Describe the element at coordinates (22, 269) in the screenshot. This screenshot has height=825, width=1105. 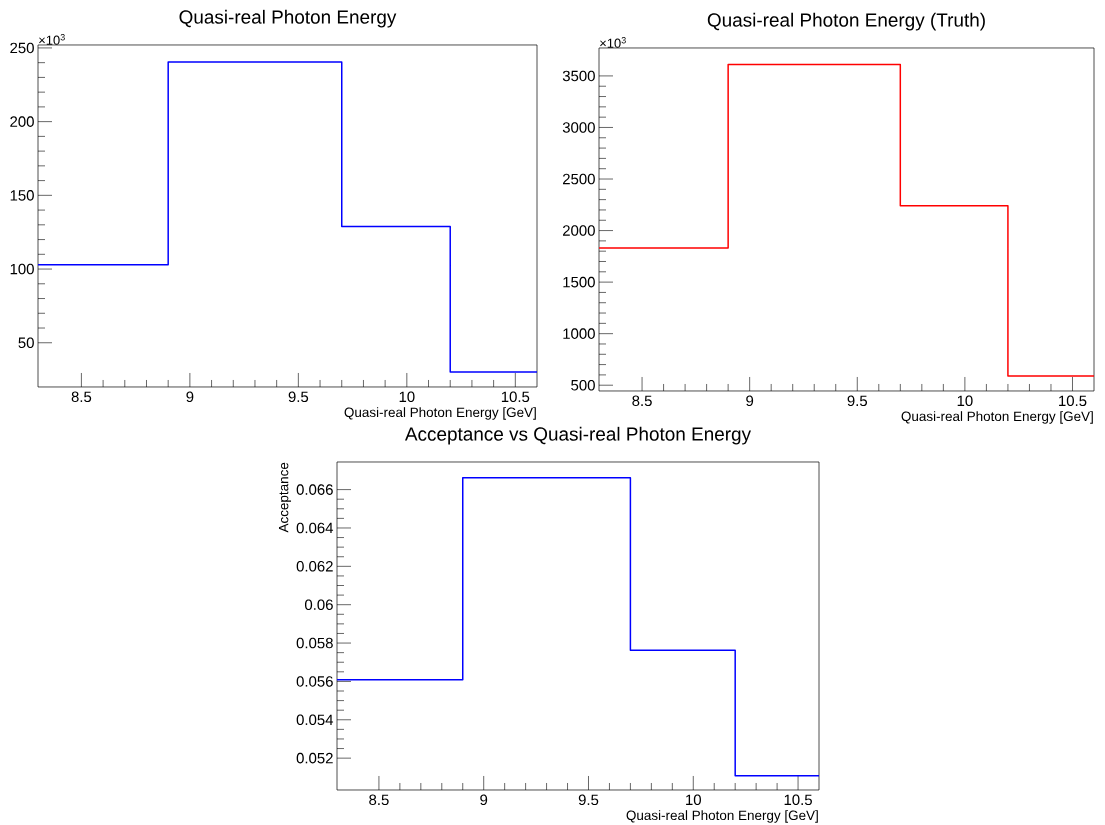
I see `y-tick-label: 100` at that location.